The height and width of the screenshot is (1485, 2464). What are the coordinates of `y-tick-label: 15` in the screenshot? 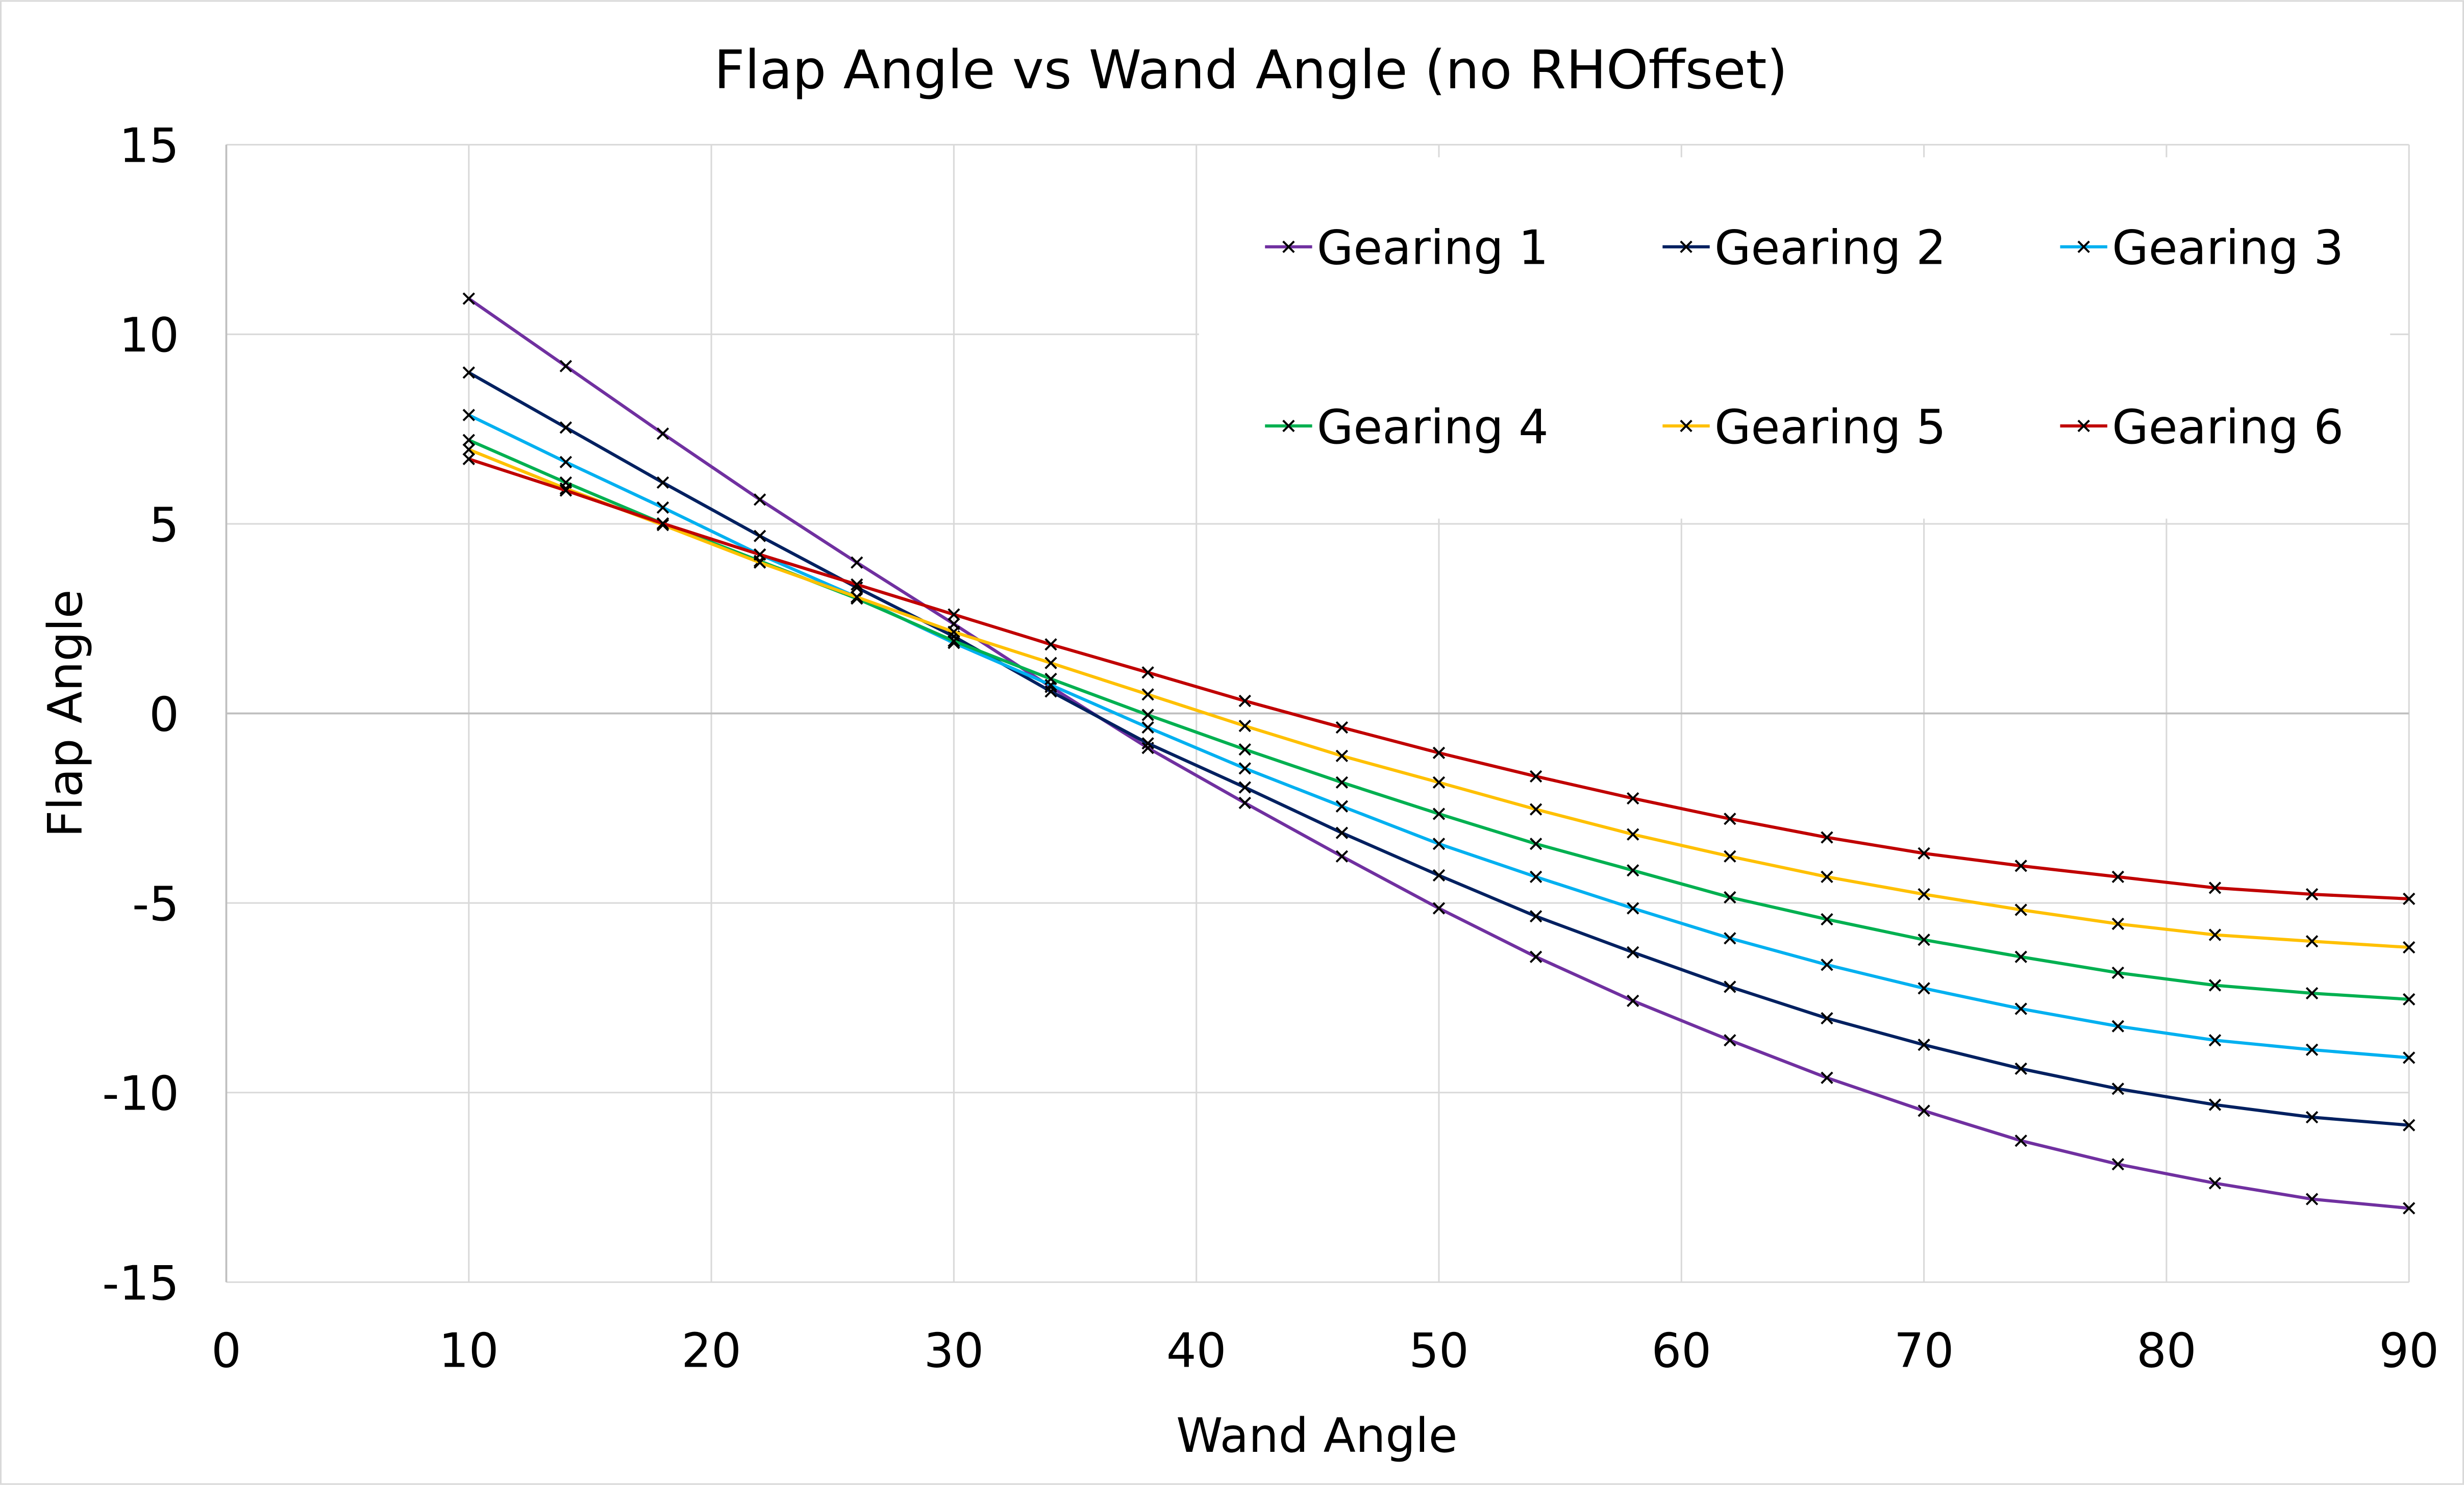 It's located at (149, 145).